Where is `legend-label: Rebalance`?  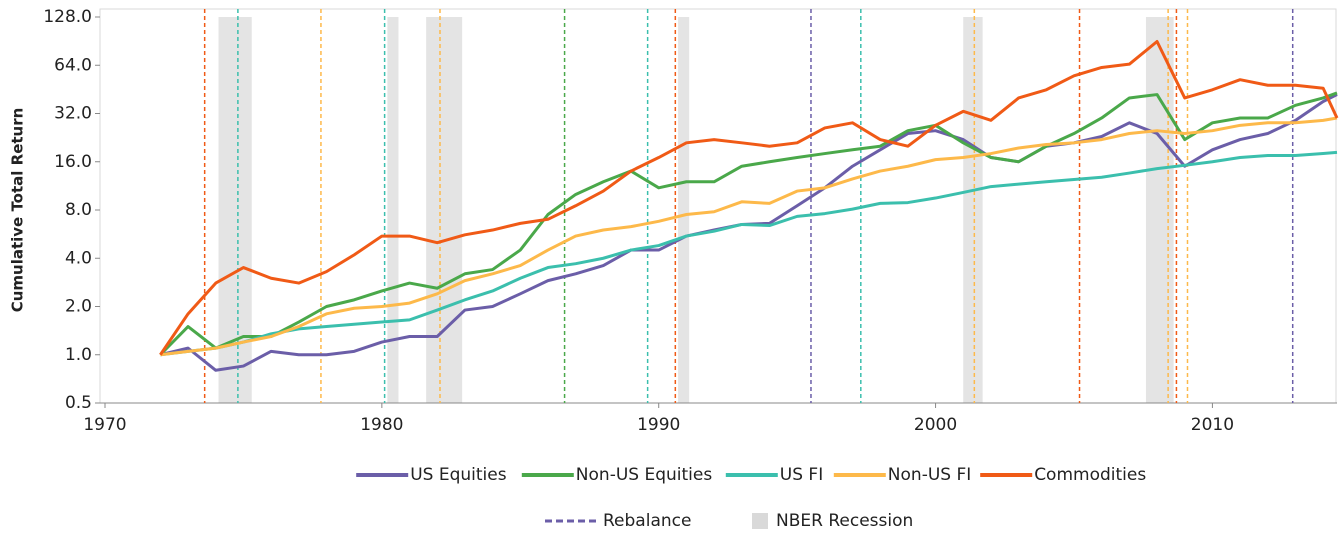
legend-label: Rebalance is located at coordinates (647, 521).